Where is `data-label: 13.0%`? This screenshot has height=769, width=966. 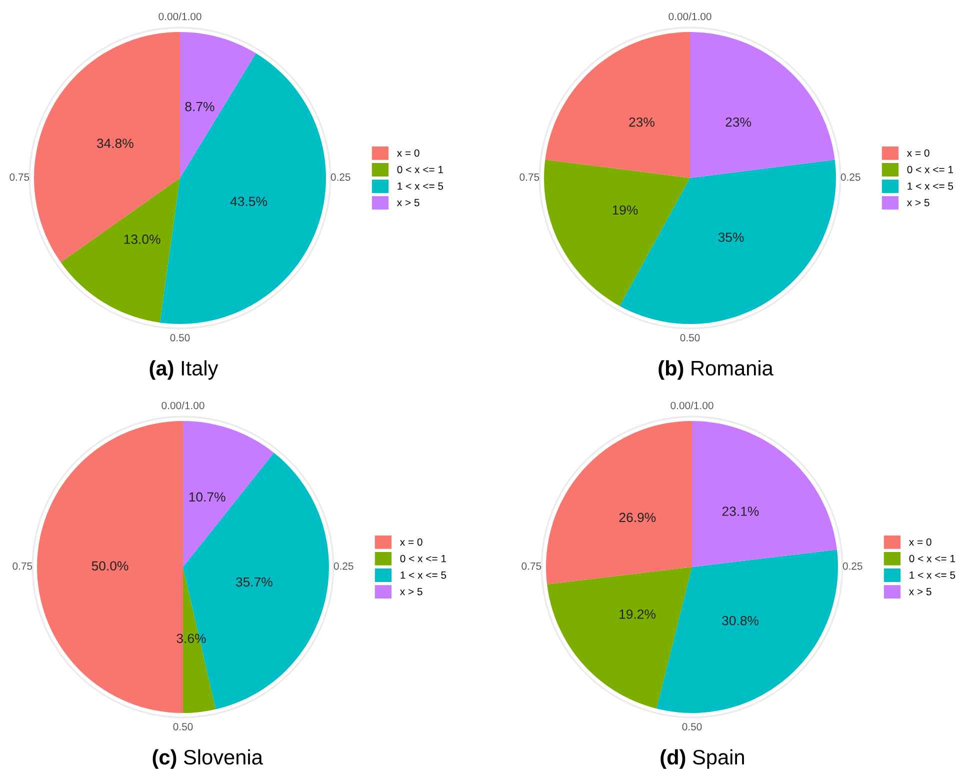
data-label: 13.0% is located at coordinates (142, 239).